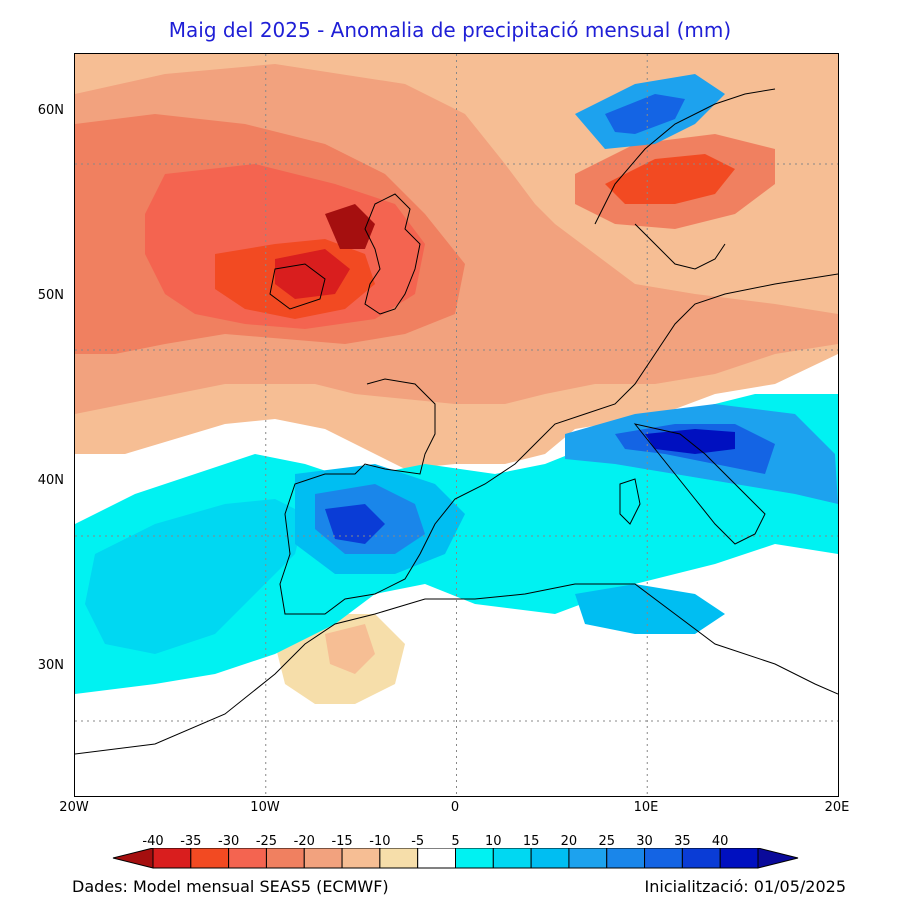 This screenshot has height=900, width=900. Describe the element at coordinates (50, 480) in the screenshot. I see `lat-label-40n: 40N` at that location.